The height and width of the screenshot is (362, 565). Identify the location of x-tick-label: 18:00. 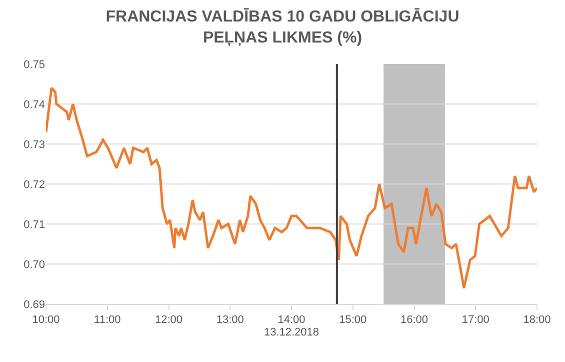
(537, 320).